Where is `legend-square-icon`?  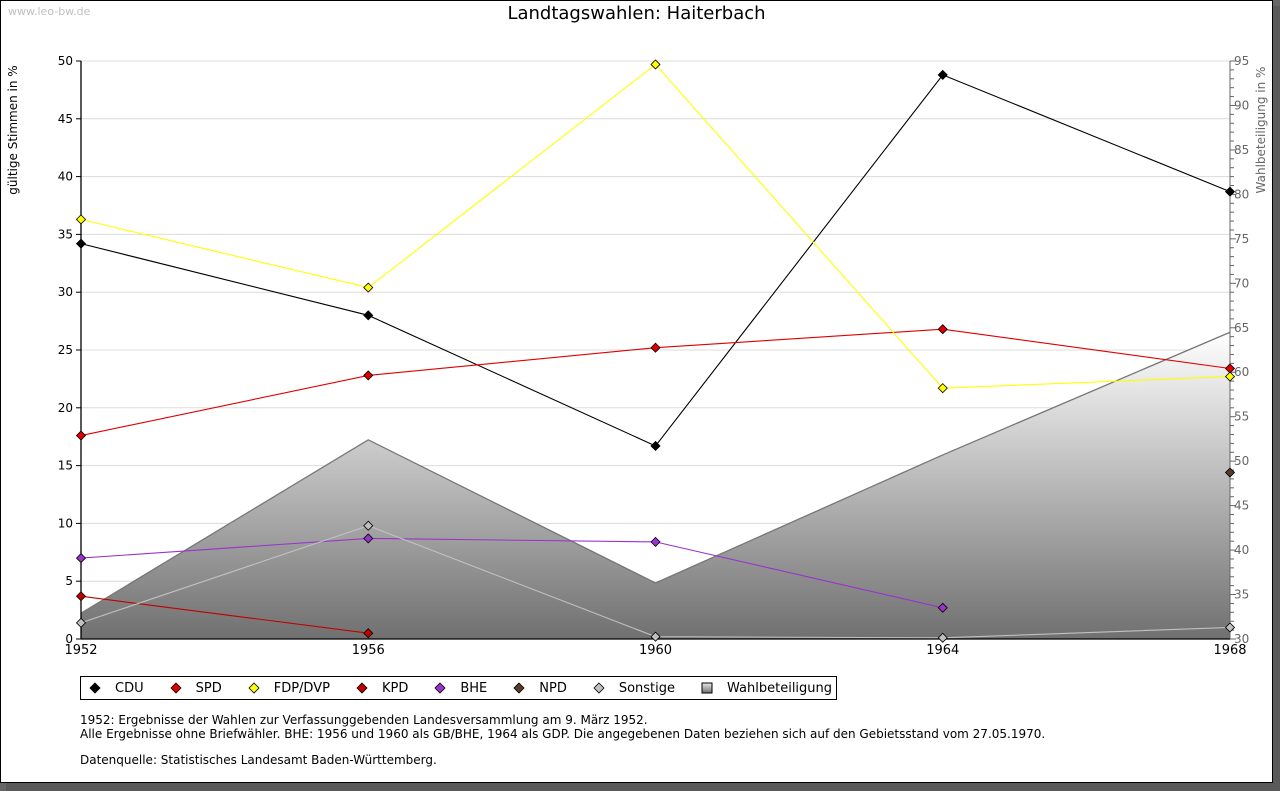
legend-square-icon is located at coordinates (707, 688).